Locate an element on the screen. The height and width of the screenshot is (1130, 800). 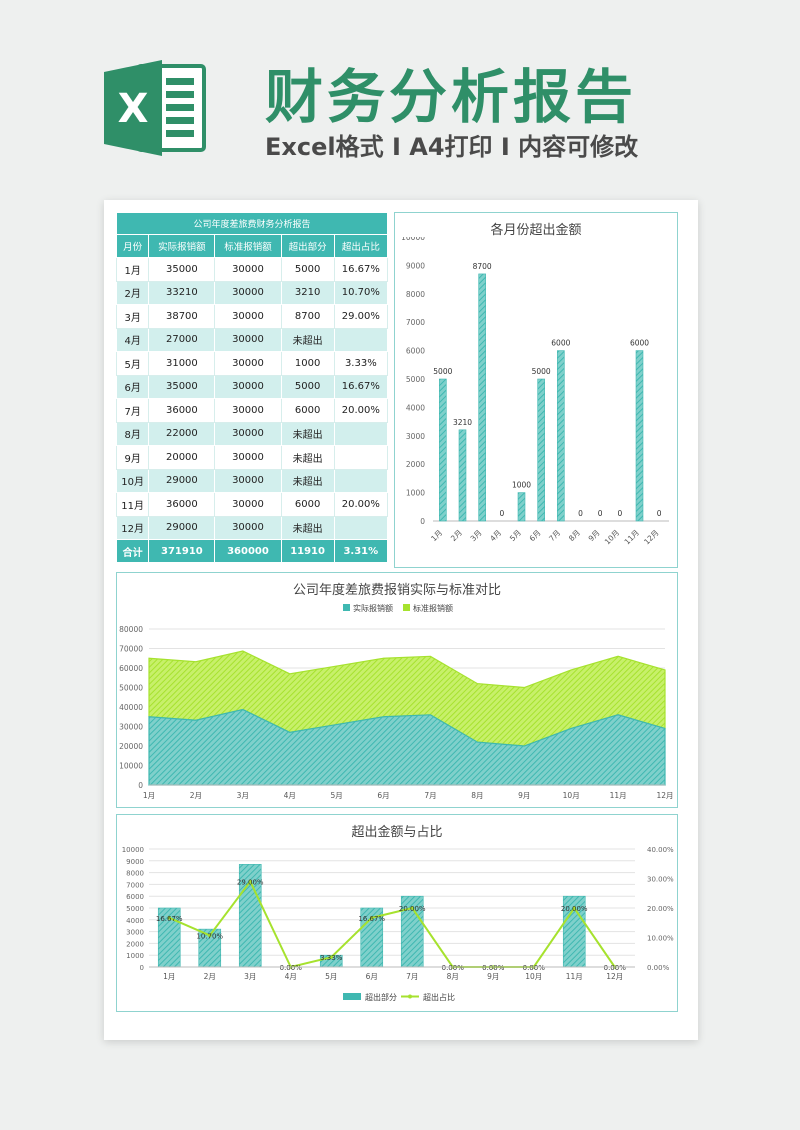
y-tick-label: 50000 is located at coordinates (131, 688).